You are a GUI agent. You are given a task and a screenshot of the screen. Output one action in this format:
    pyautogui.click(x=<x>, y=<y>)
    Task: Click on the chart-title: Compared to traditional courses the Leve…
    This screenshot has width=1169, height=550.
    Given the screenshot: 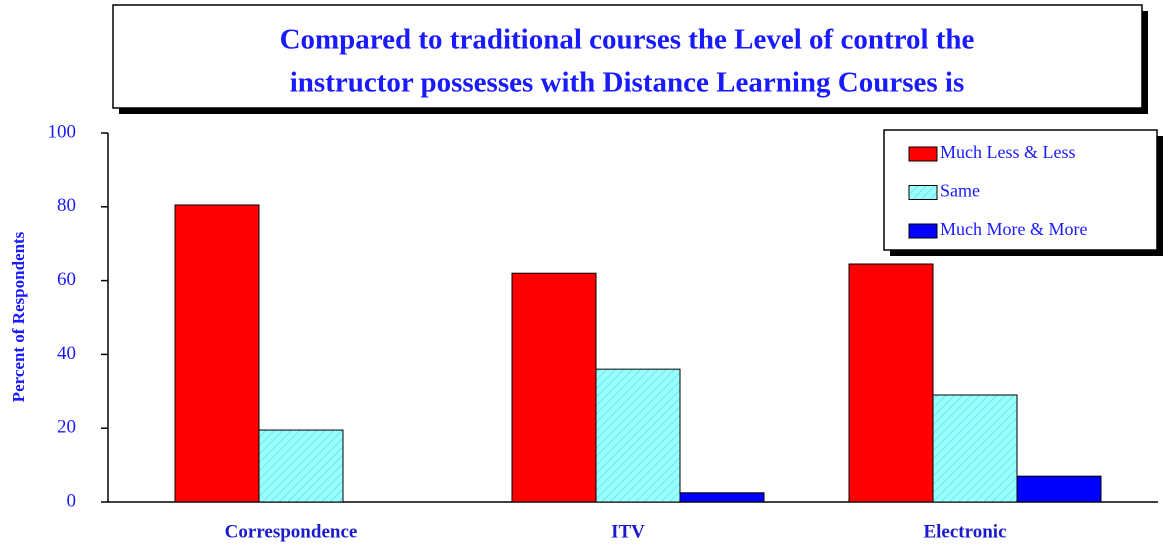 What is the action you would take?
    pyautogui.click(x=627, y=40)
    